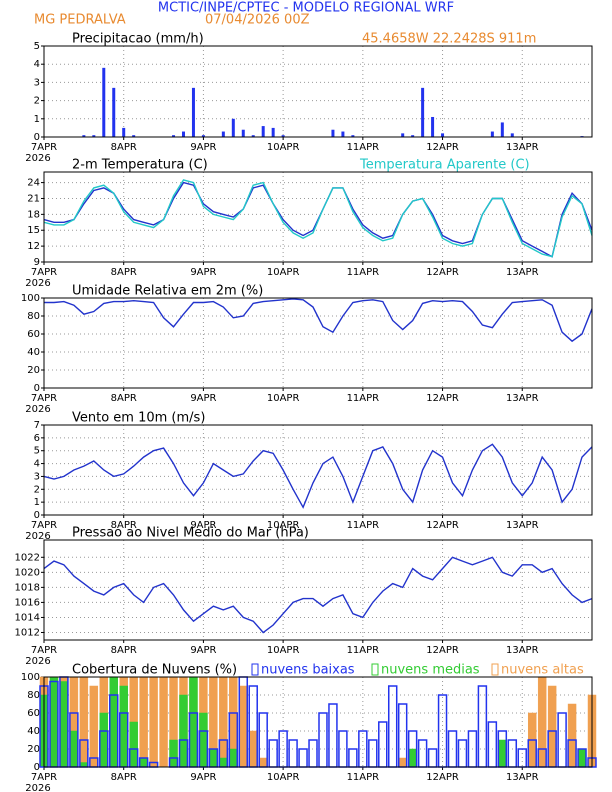  I want to click on y-tick-label: 7, so click(37, 425).